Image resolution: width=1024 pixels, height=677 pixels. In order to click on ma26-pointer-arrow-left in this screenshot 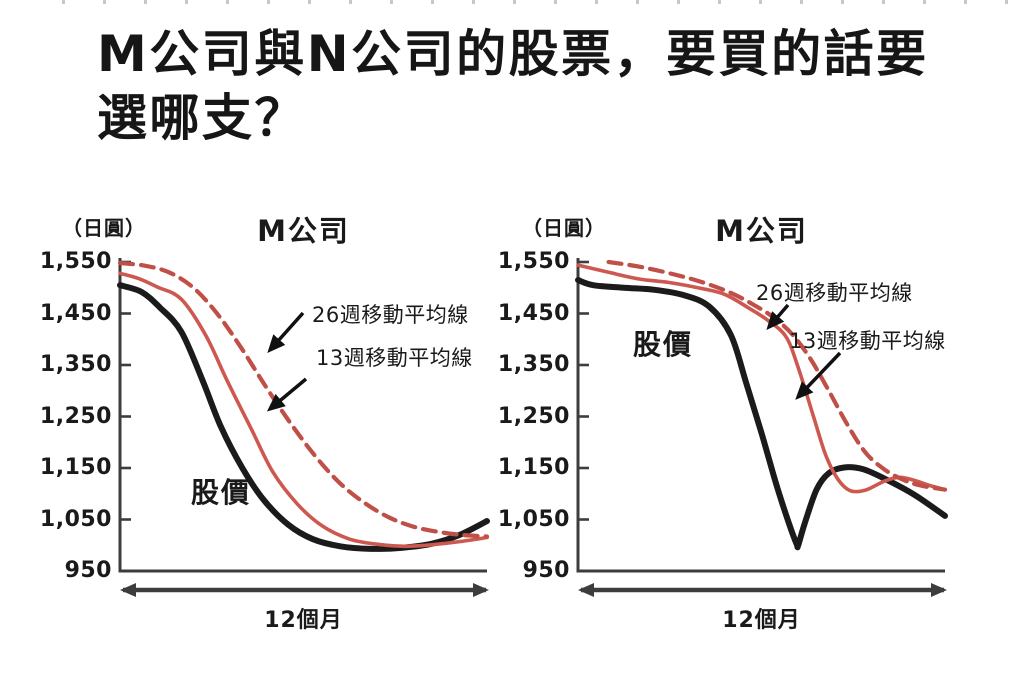, I will do `click(286, 332)`.